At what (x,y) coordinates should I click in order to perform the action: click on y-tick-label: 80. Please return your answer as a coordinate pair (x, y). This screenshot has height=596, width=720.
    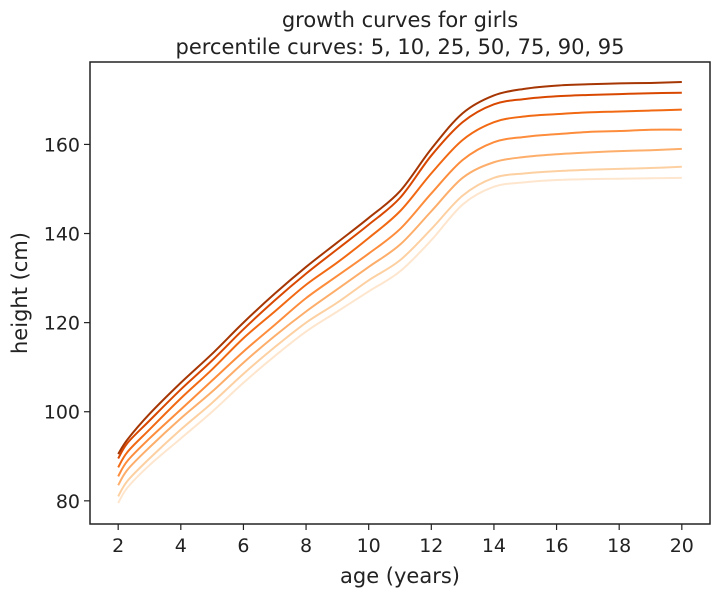
    Looking at the image, I should click on (68, 502).